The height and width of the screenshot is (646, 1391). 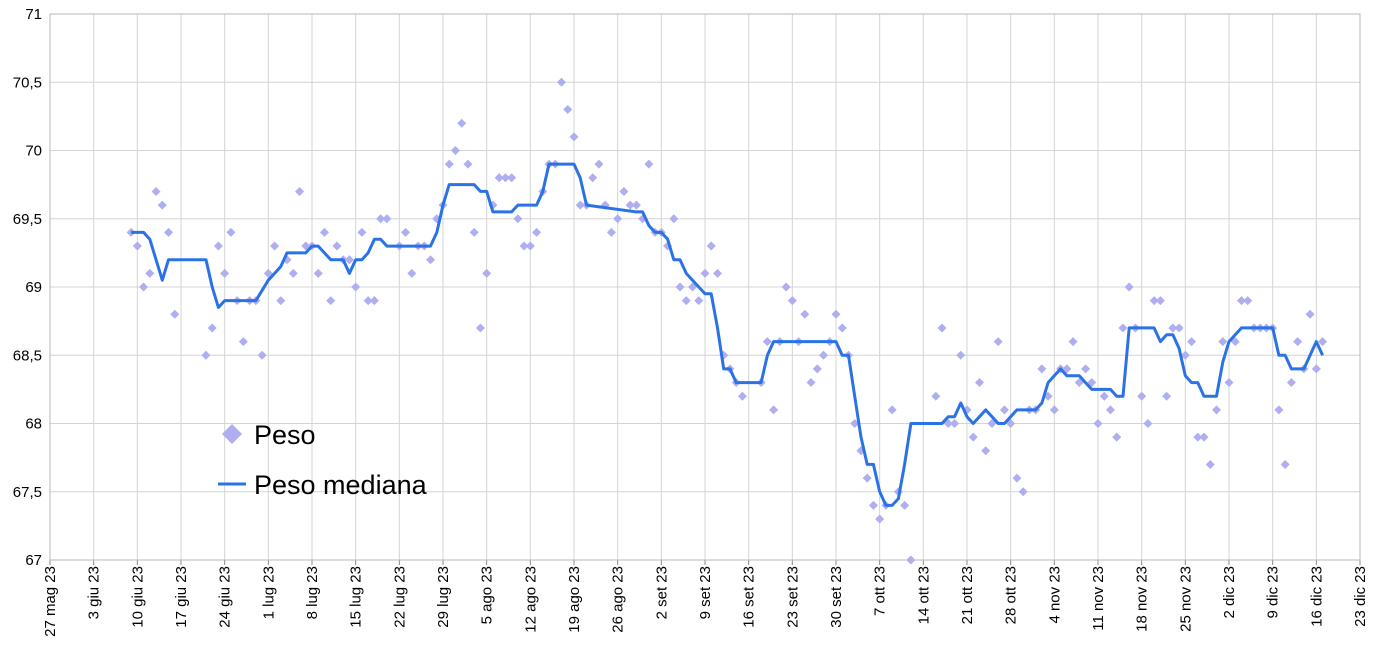 I want to click on x-tick-label: 18 nov 23, so click(x=1142, y=599).